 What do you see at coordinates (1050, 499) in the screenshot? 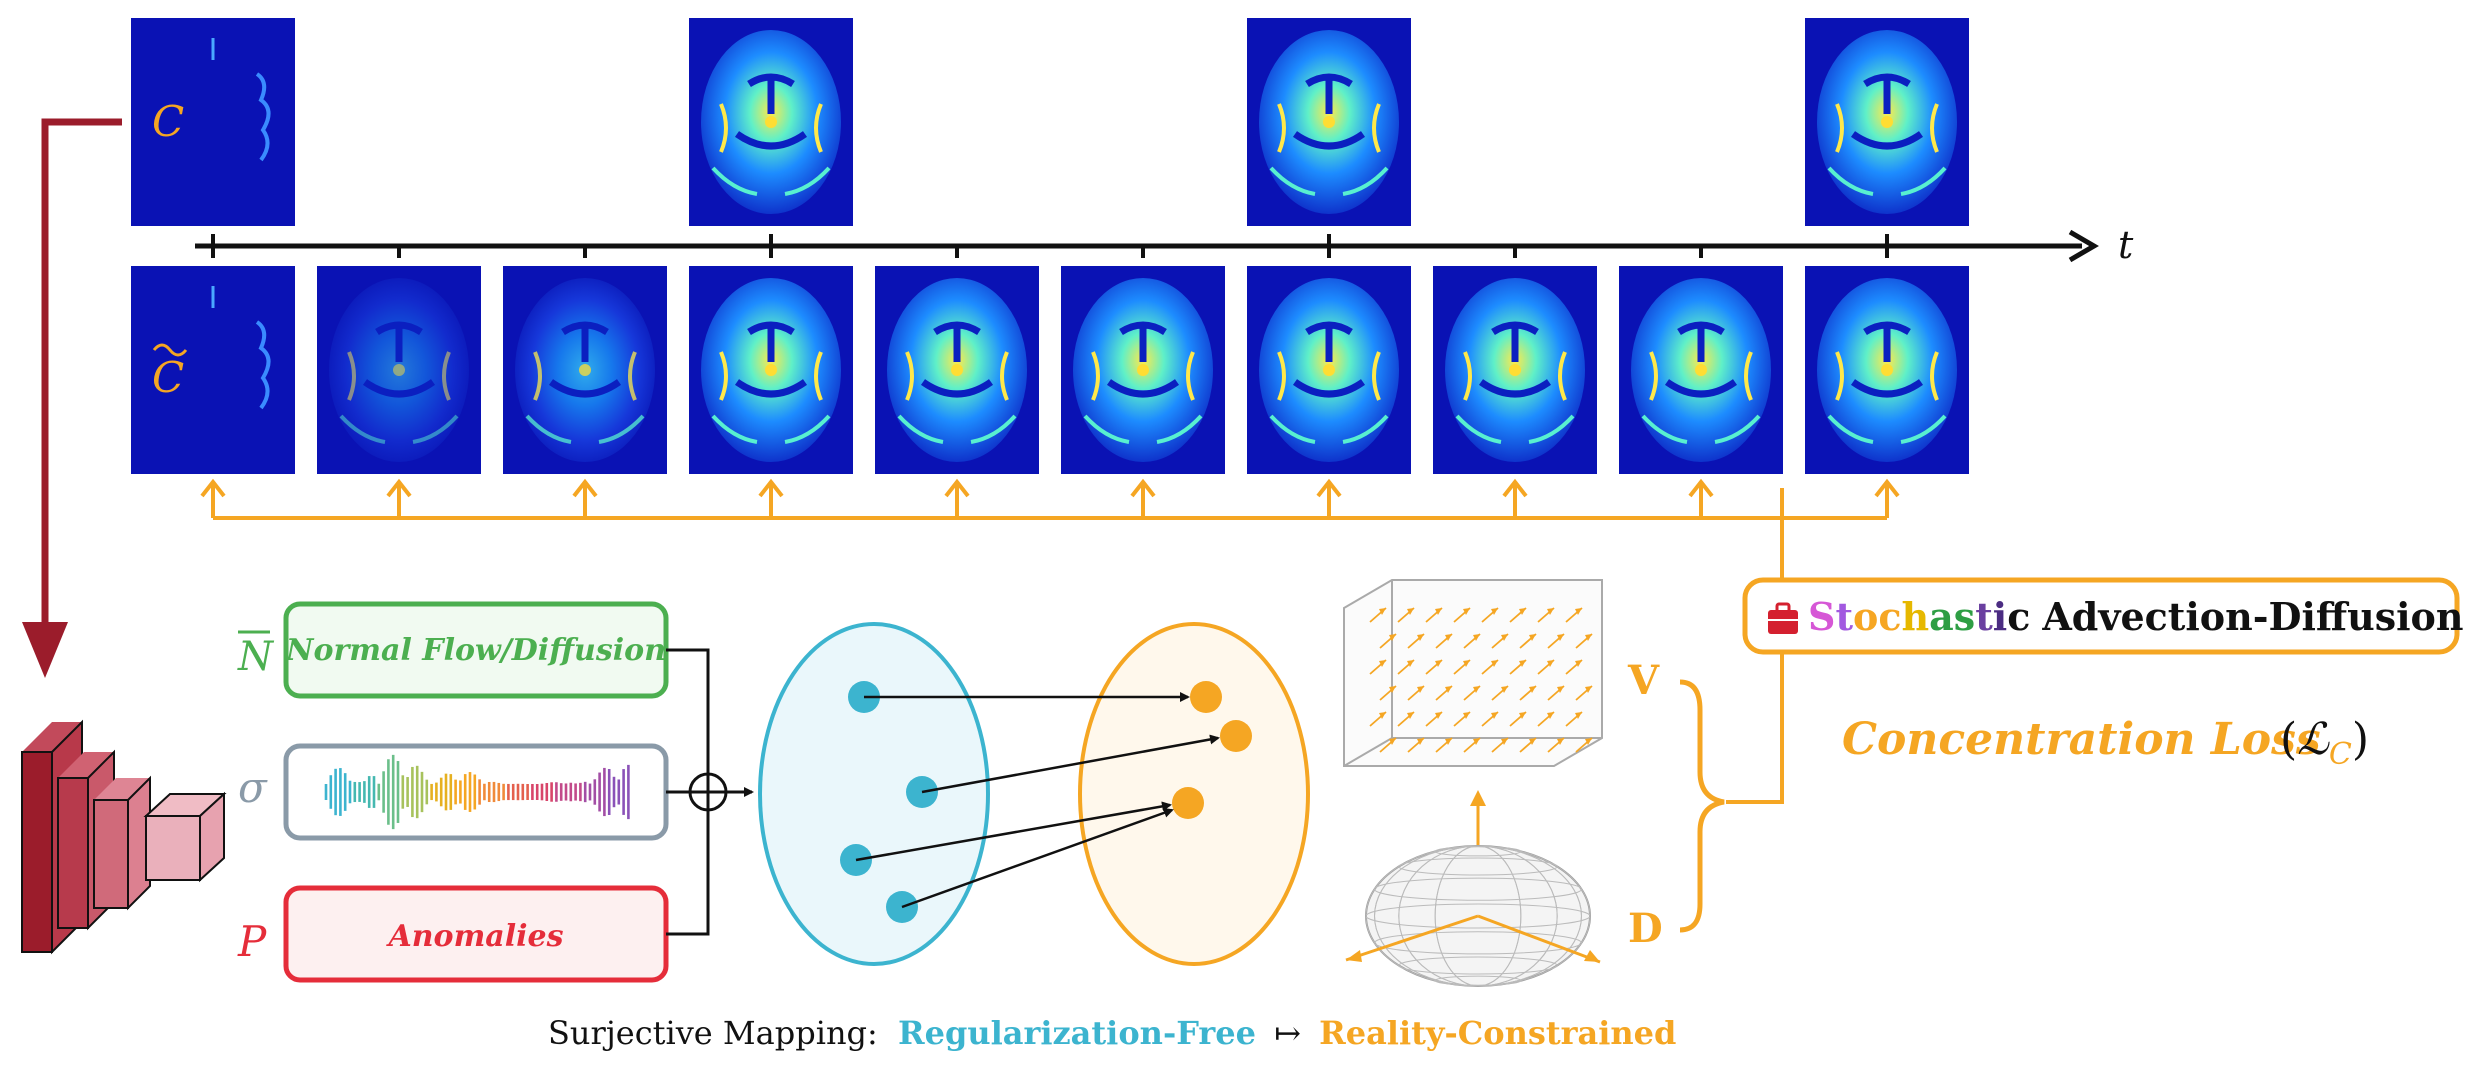
I see `prediction-bracket` at bounding box center [1050, 499].